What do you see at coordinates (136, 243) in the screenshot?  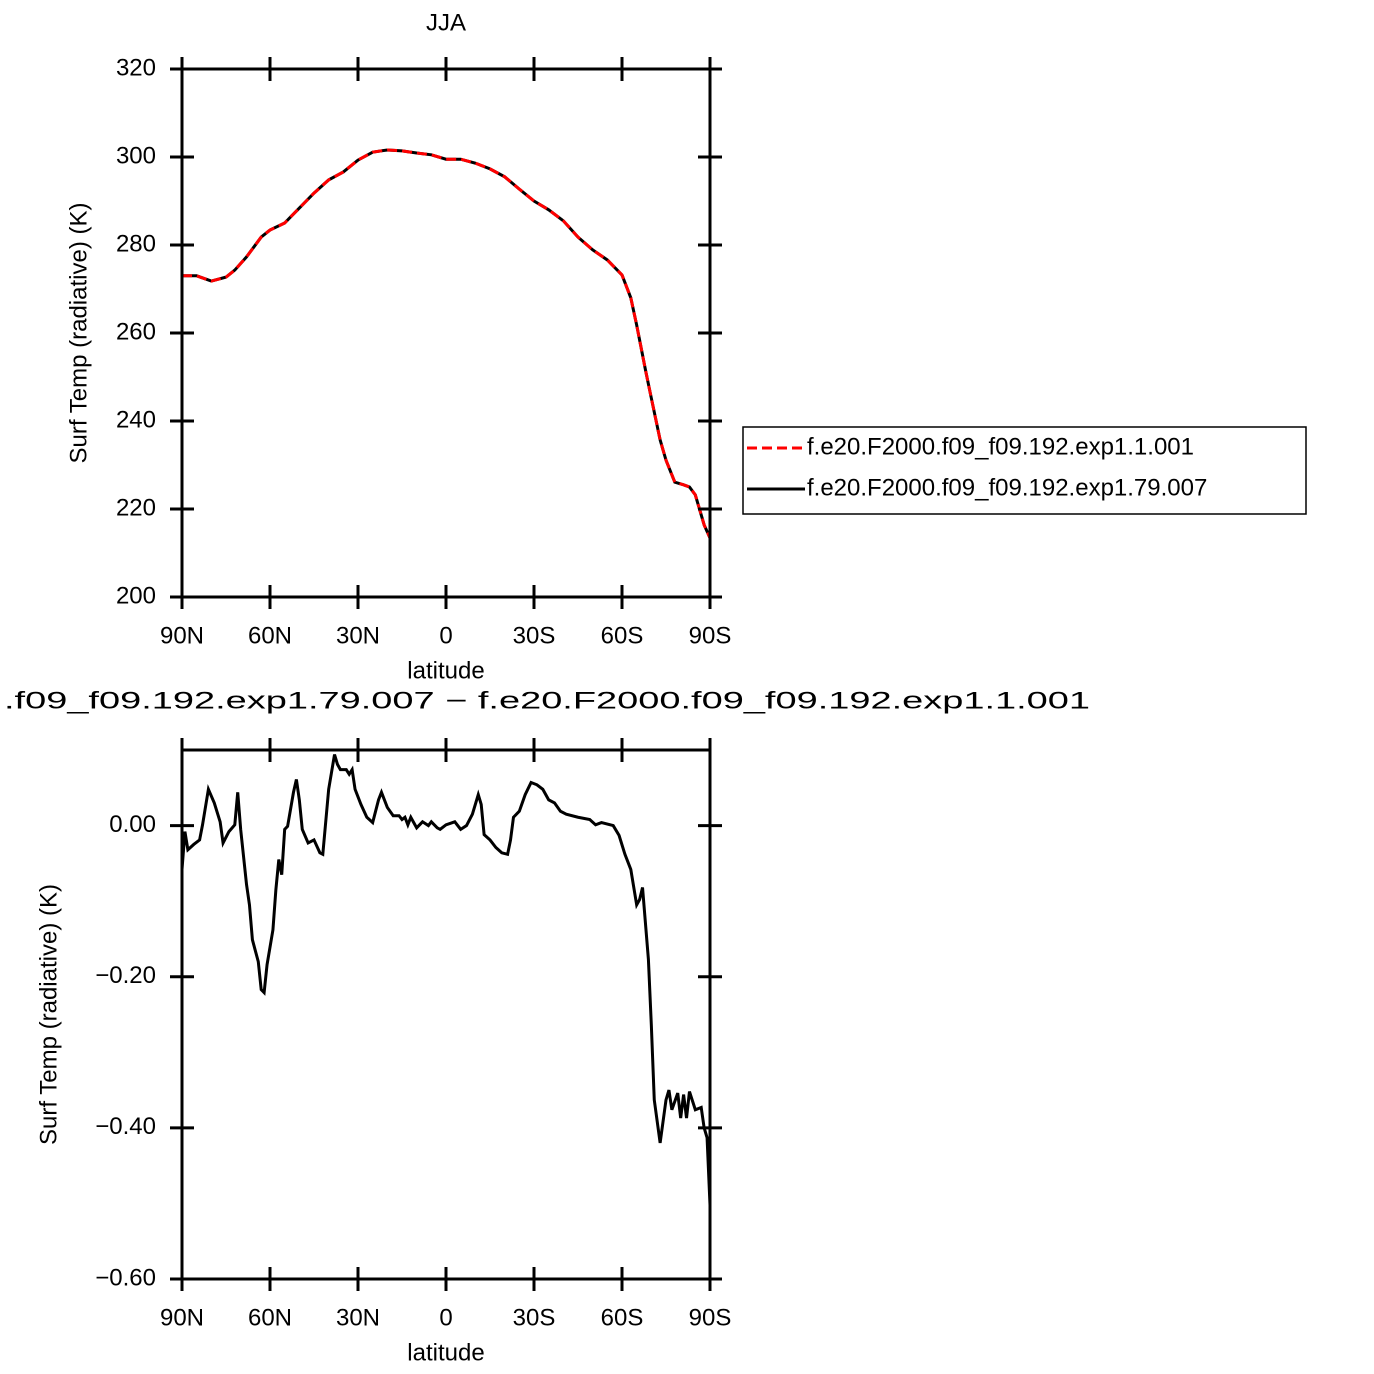 I see `y-tick-label: 280` at bounding box center [136, 243].